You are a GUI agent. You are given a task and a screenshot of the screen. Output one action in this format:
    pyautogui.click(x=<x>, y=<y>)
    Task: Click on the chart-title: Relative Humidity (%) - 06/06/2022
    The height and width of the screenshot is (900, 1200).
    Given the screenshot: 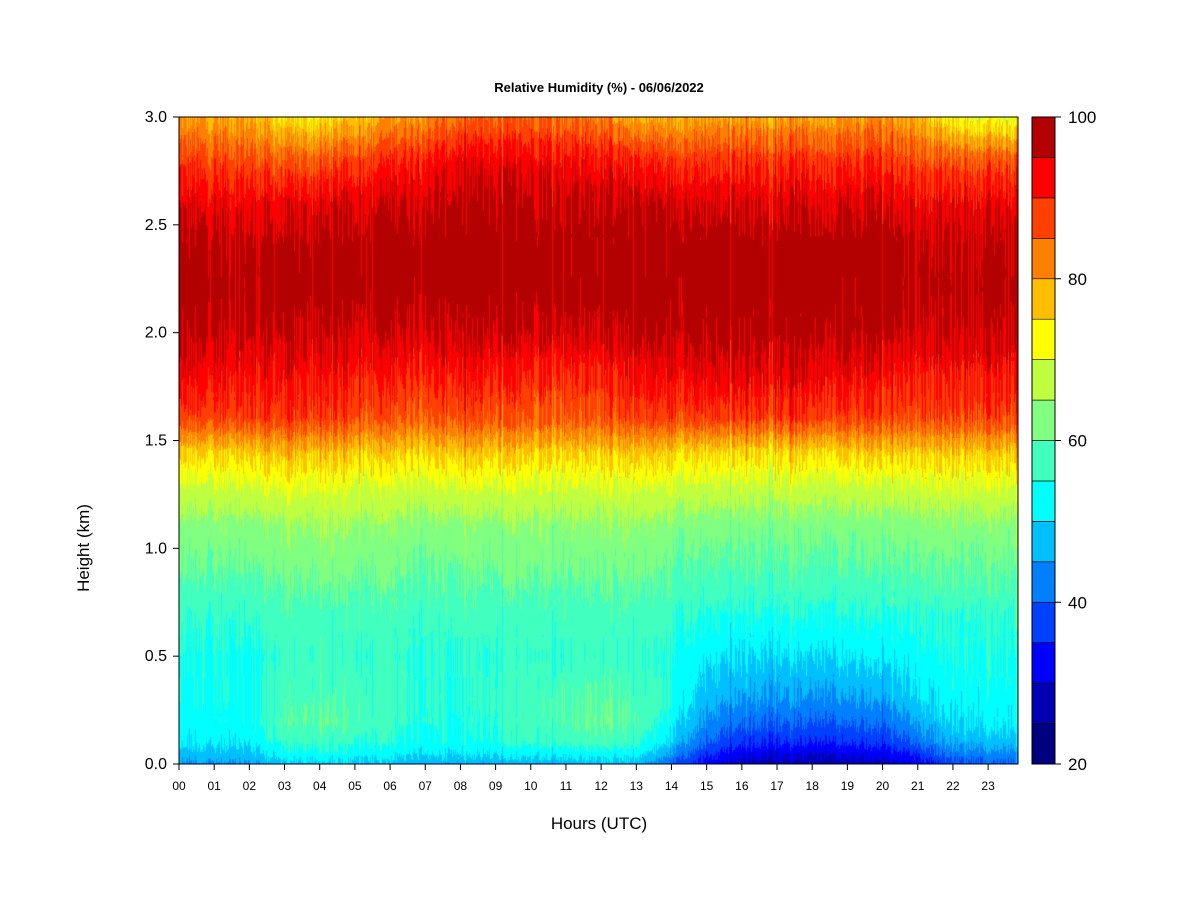 What is the action you would take?
    pyautogui.click(x=599, y=87)
    